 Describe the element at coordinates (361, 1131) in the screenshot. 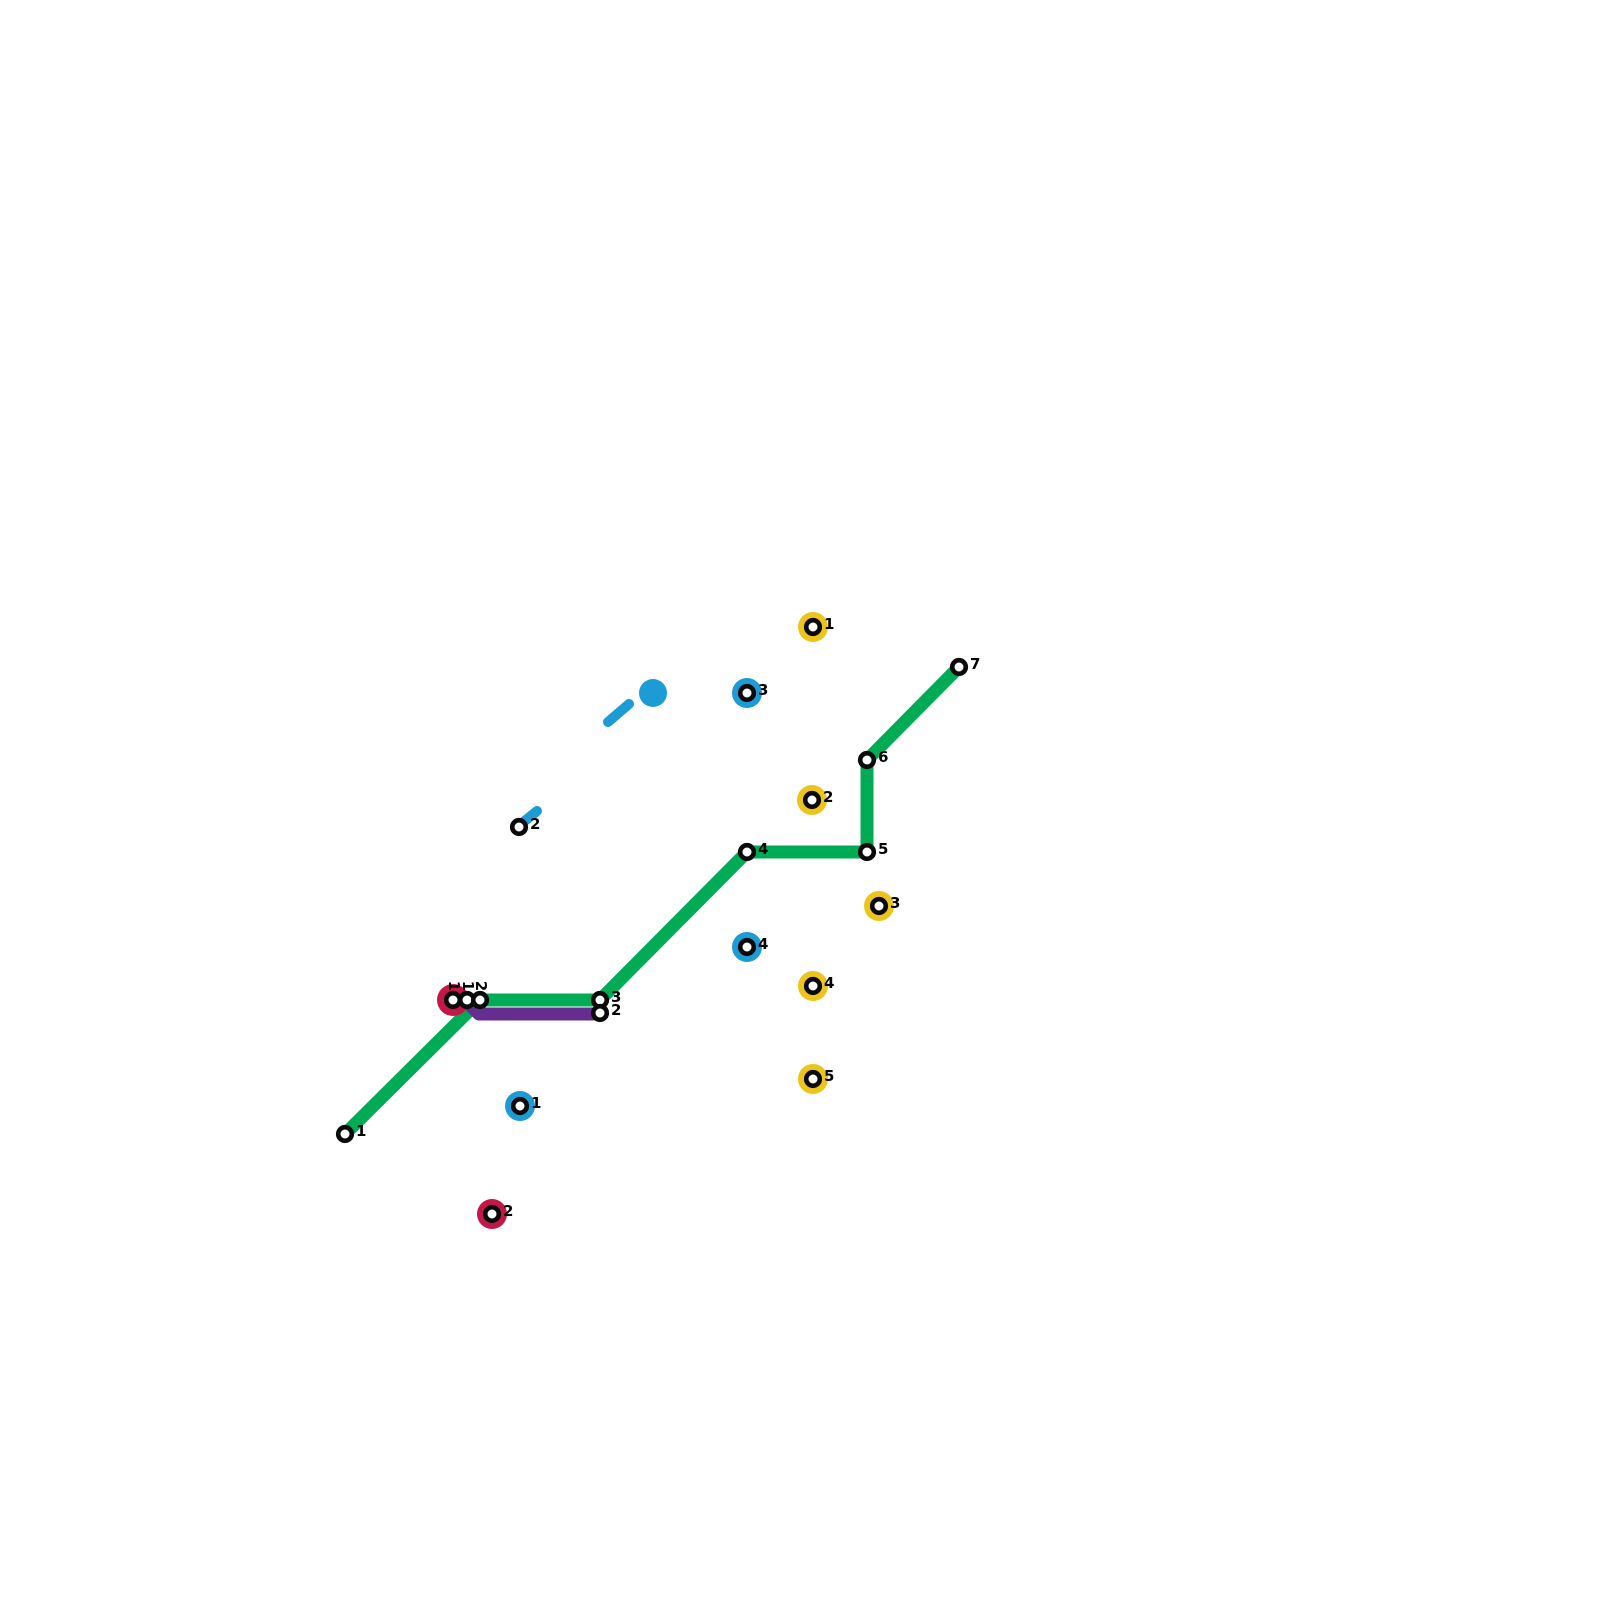

I see `station-label-green-1: 1` at that location.